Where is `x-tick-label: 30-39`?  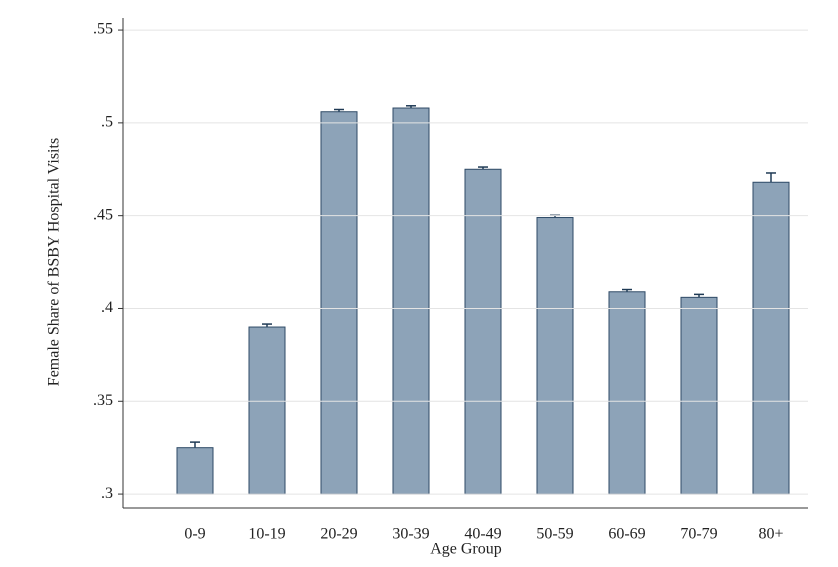 x-tick-label: 30-39 is located at coordinates (410, 534).